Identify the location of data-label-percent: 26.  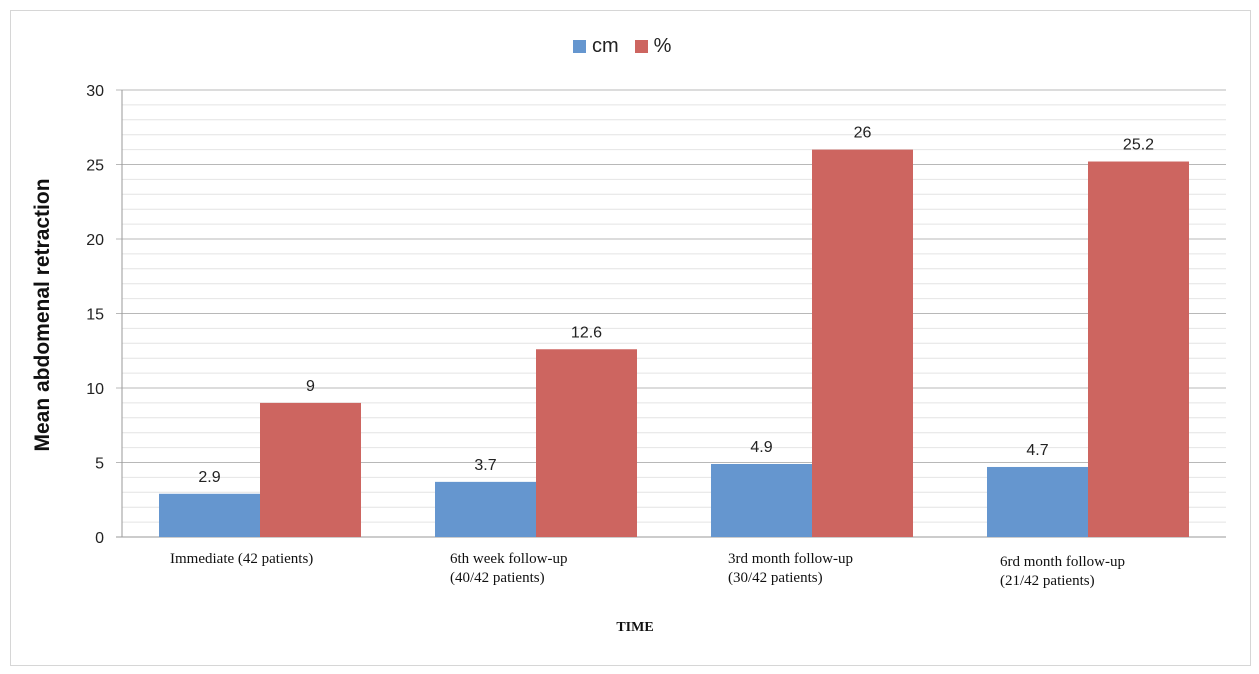
(863, 133).